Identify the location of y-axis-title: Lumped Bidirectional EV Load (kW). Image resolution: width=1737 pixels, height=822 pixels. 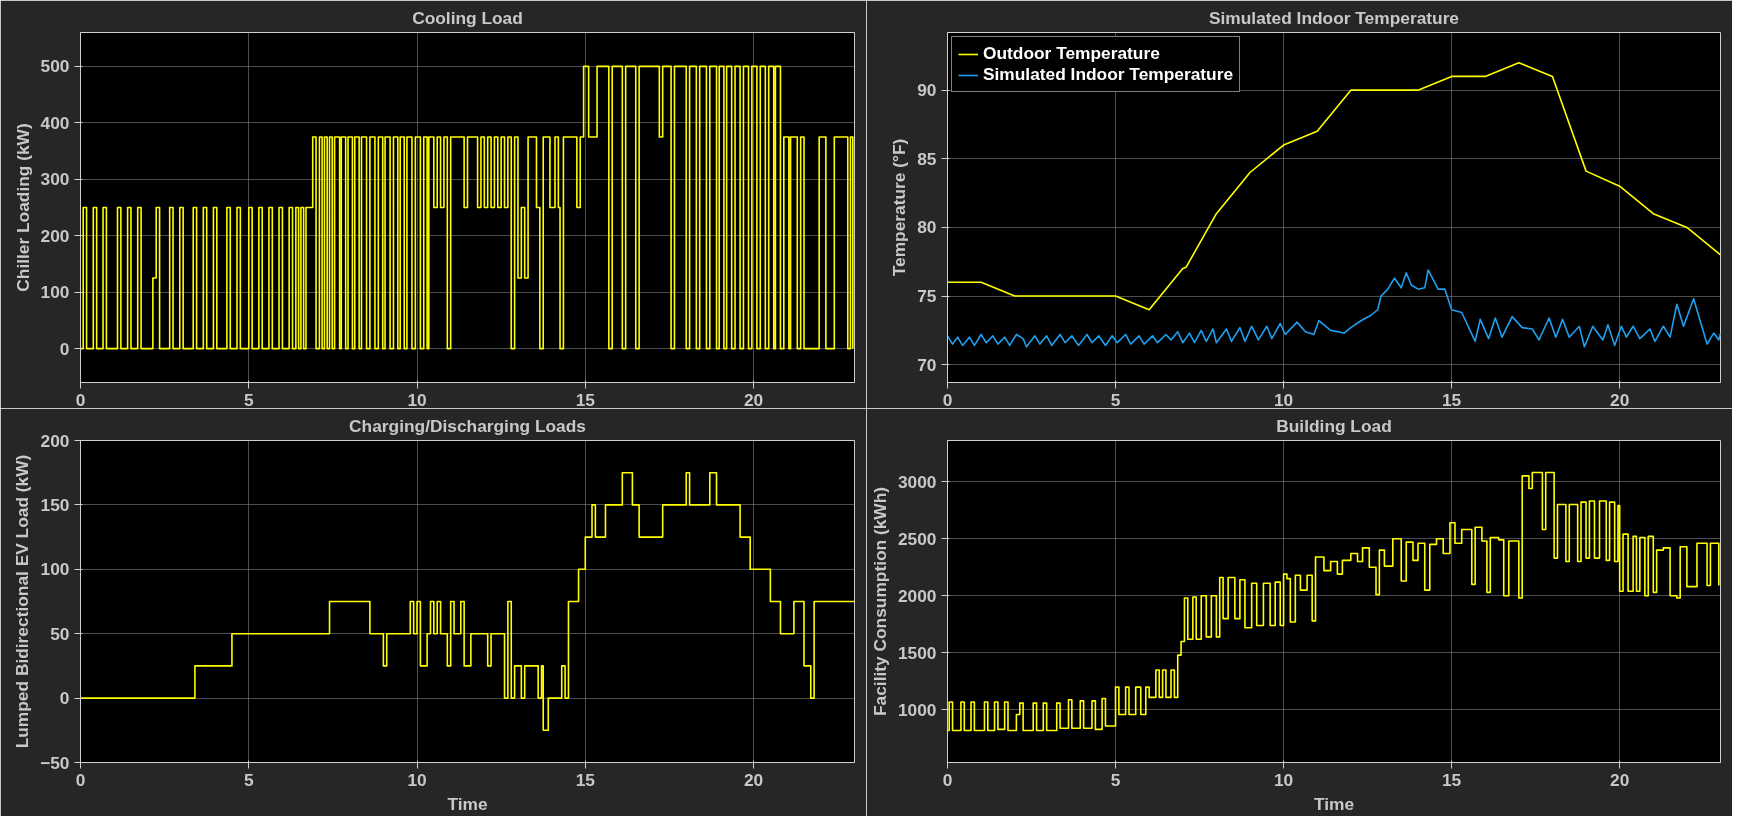
(22, 601).